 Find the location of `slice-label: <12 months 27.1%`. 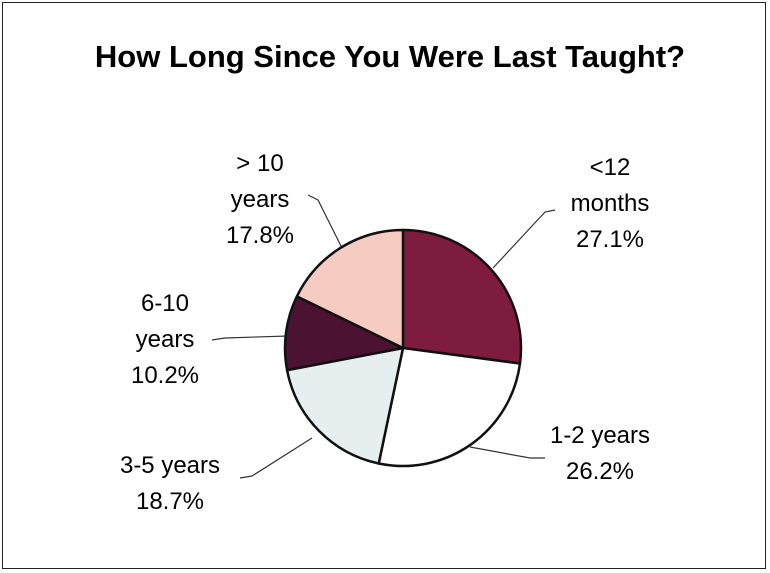

slice-label: <12 months 27.1% is located at coordinates (610, 204).